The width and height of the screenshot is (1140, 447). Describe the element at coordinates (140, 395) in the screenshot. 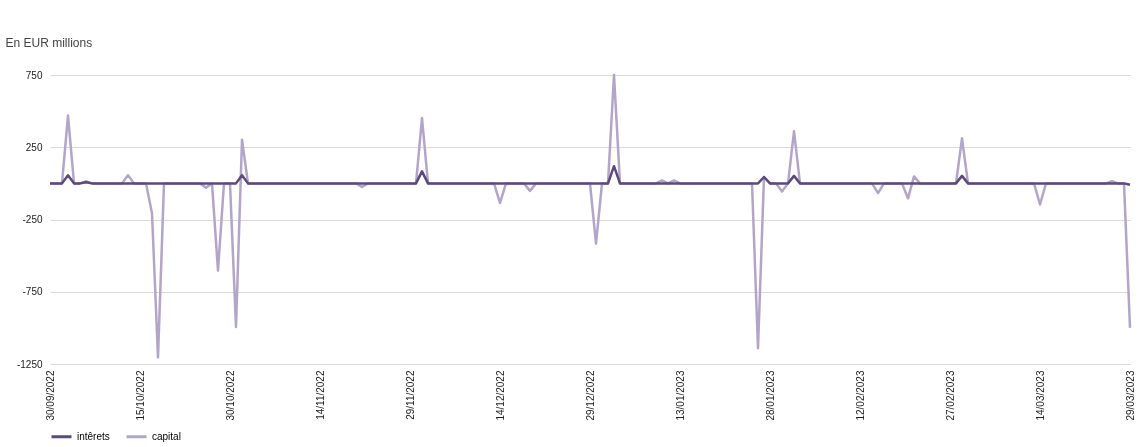

I see `x-tick-label: 15/10/2022` at that location.